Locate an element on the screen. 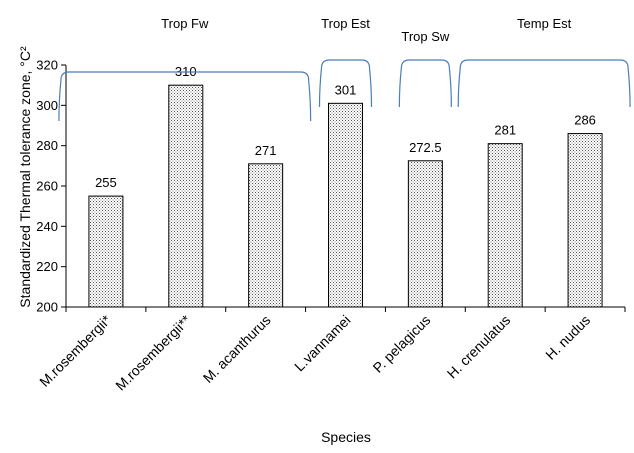 Image resolution: width=634 pixels, height=453 pixels. x-axis-title: Species is located at coordinates (346, 437).